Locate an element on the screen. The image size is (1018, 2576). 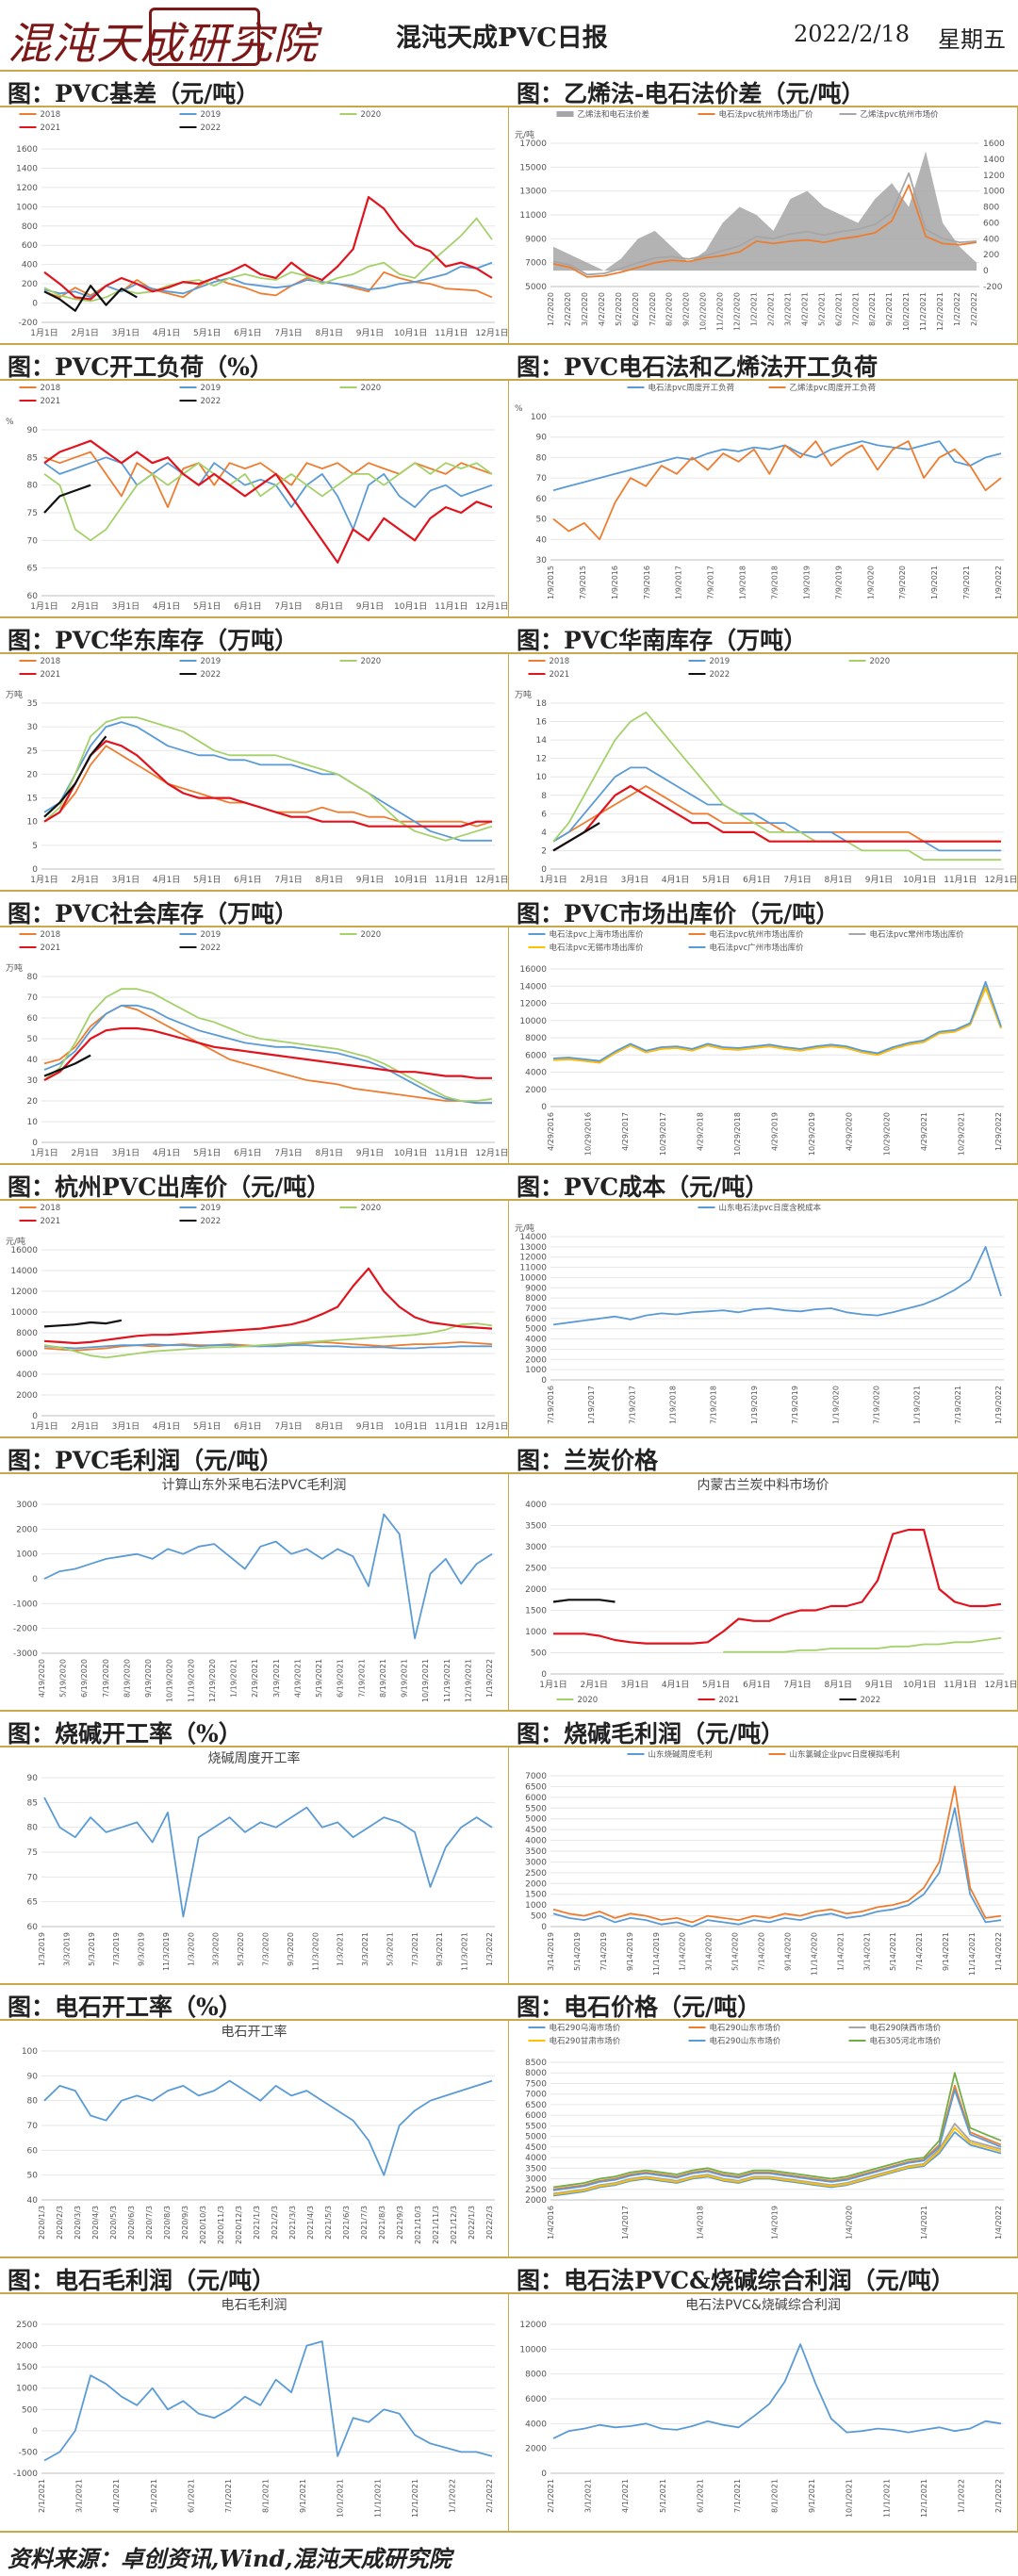
x-tick-label: 4/29/2016 is located at coordinates (551, 1131).